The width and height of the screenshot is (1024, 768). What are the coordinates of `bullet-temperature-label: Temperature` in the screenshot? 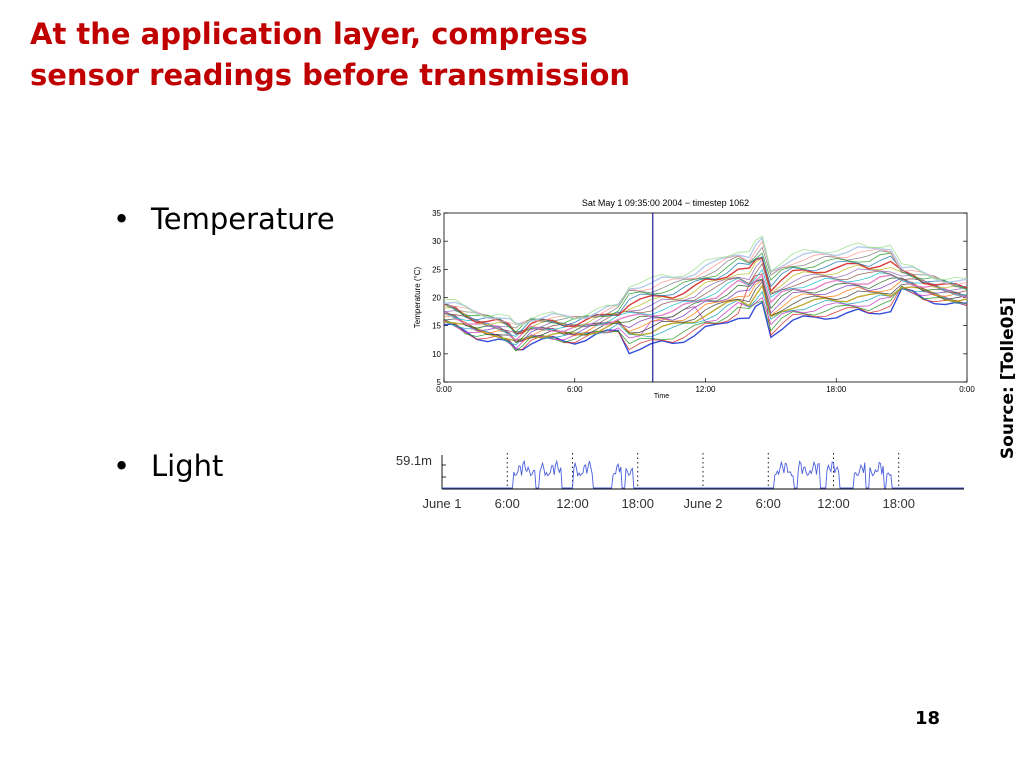 It's located at (243, 219).